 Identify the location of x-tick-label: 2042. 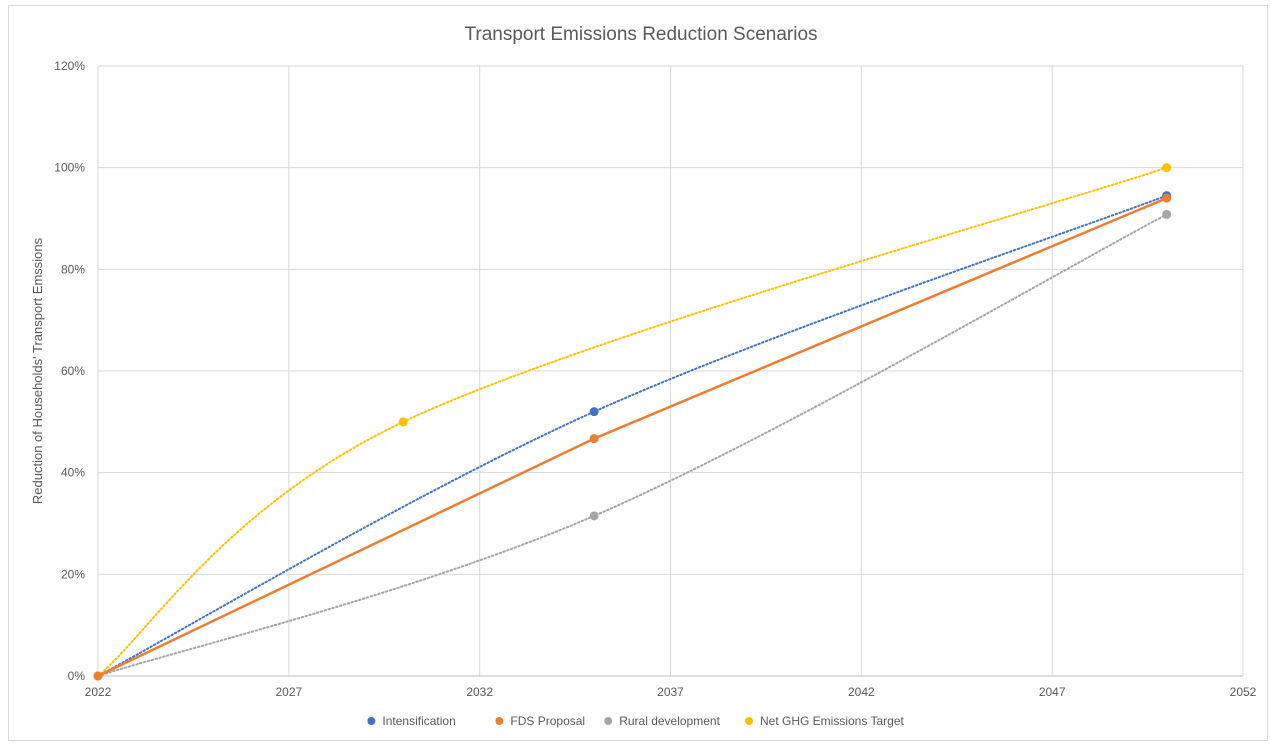
(861, 692).